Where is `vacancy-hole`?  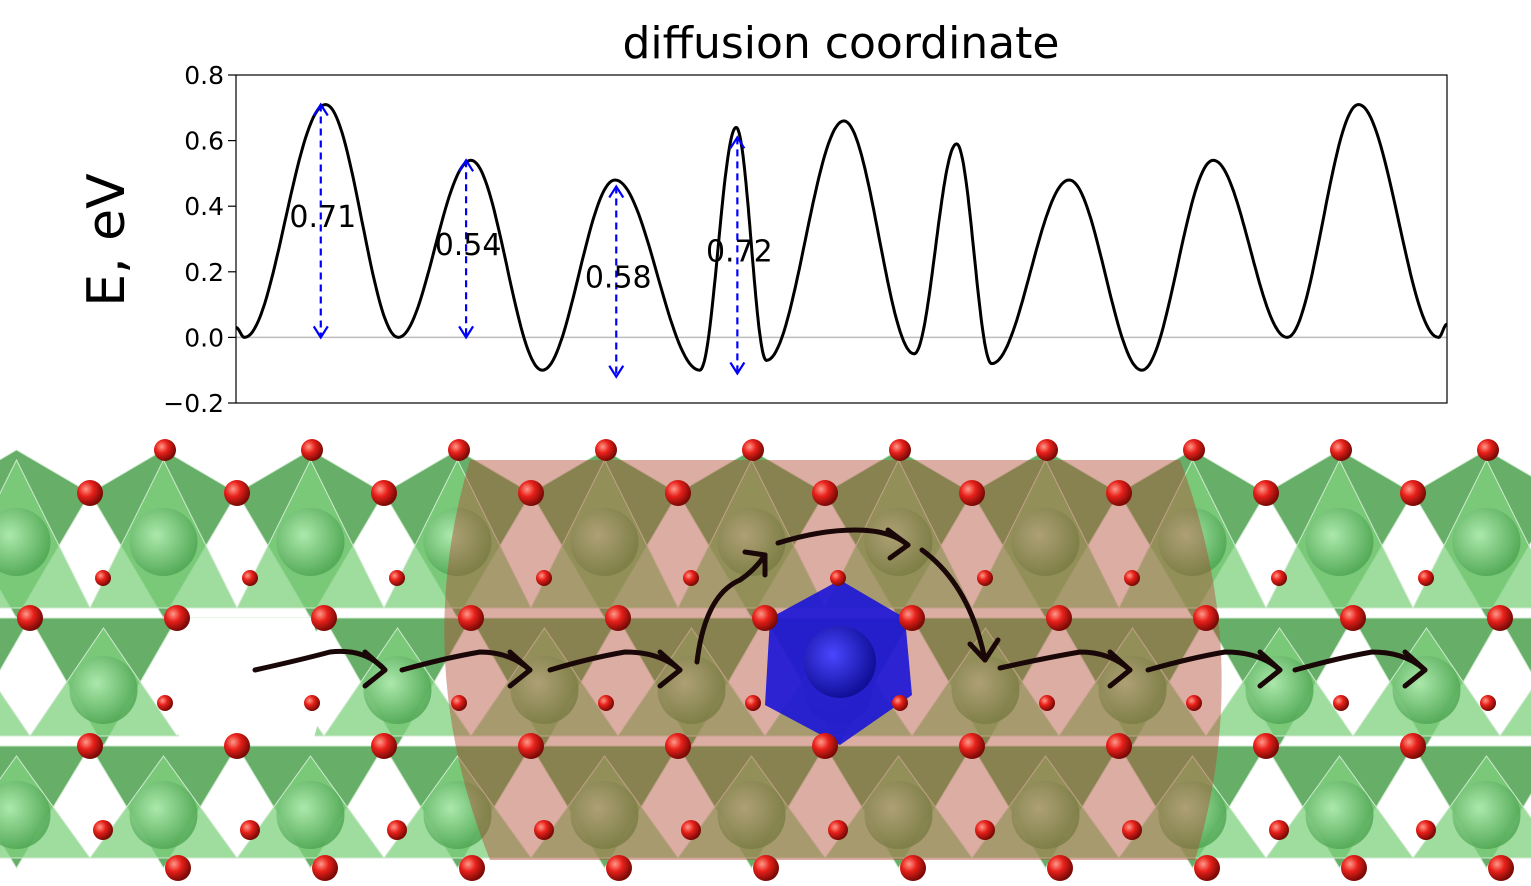
vacancy-hole is located at coordinates (245, 681).